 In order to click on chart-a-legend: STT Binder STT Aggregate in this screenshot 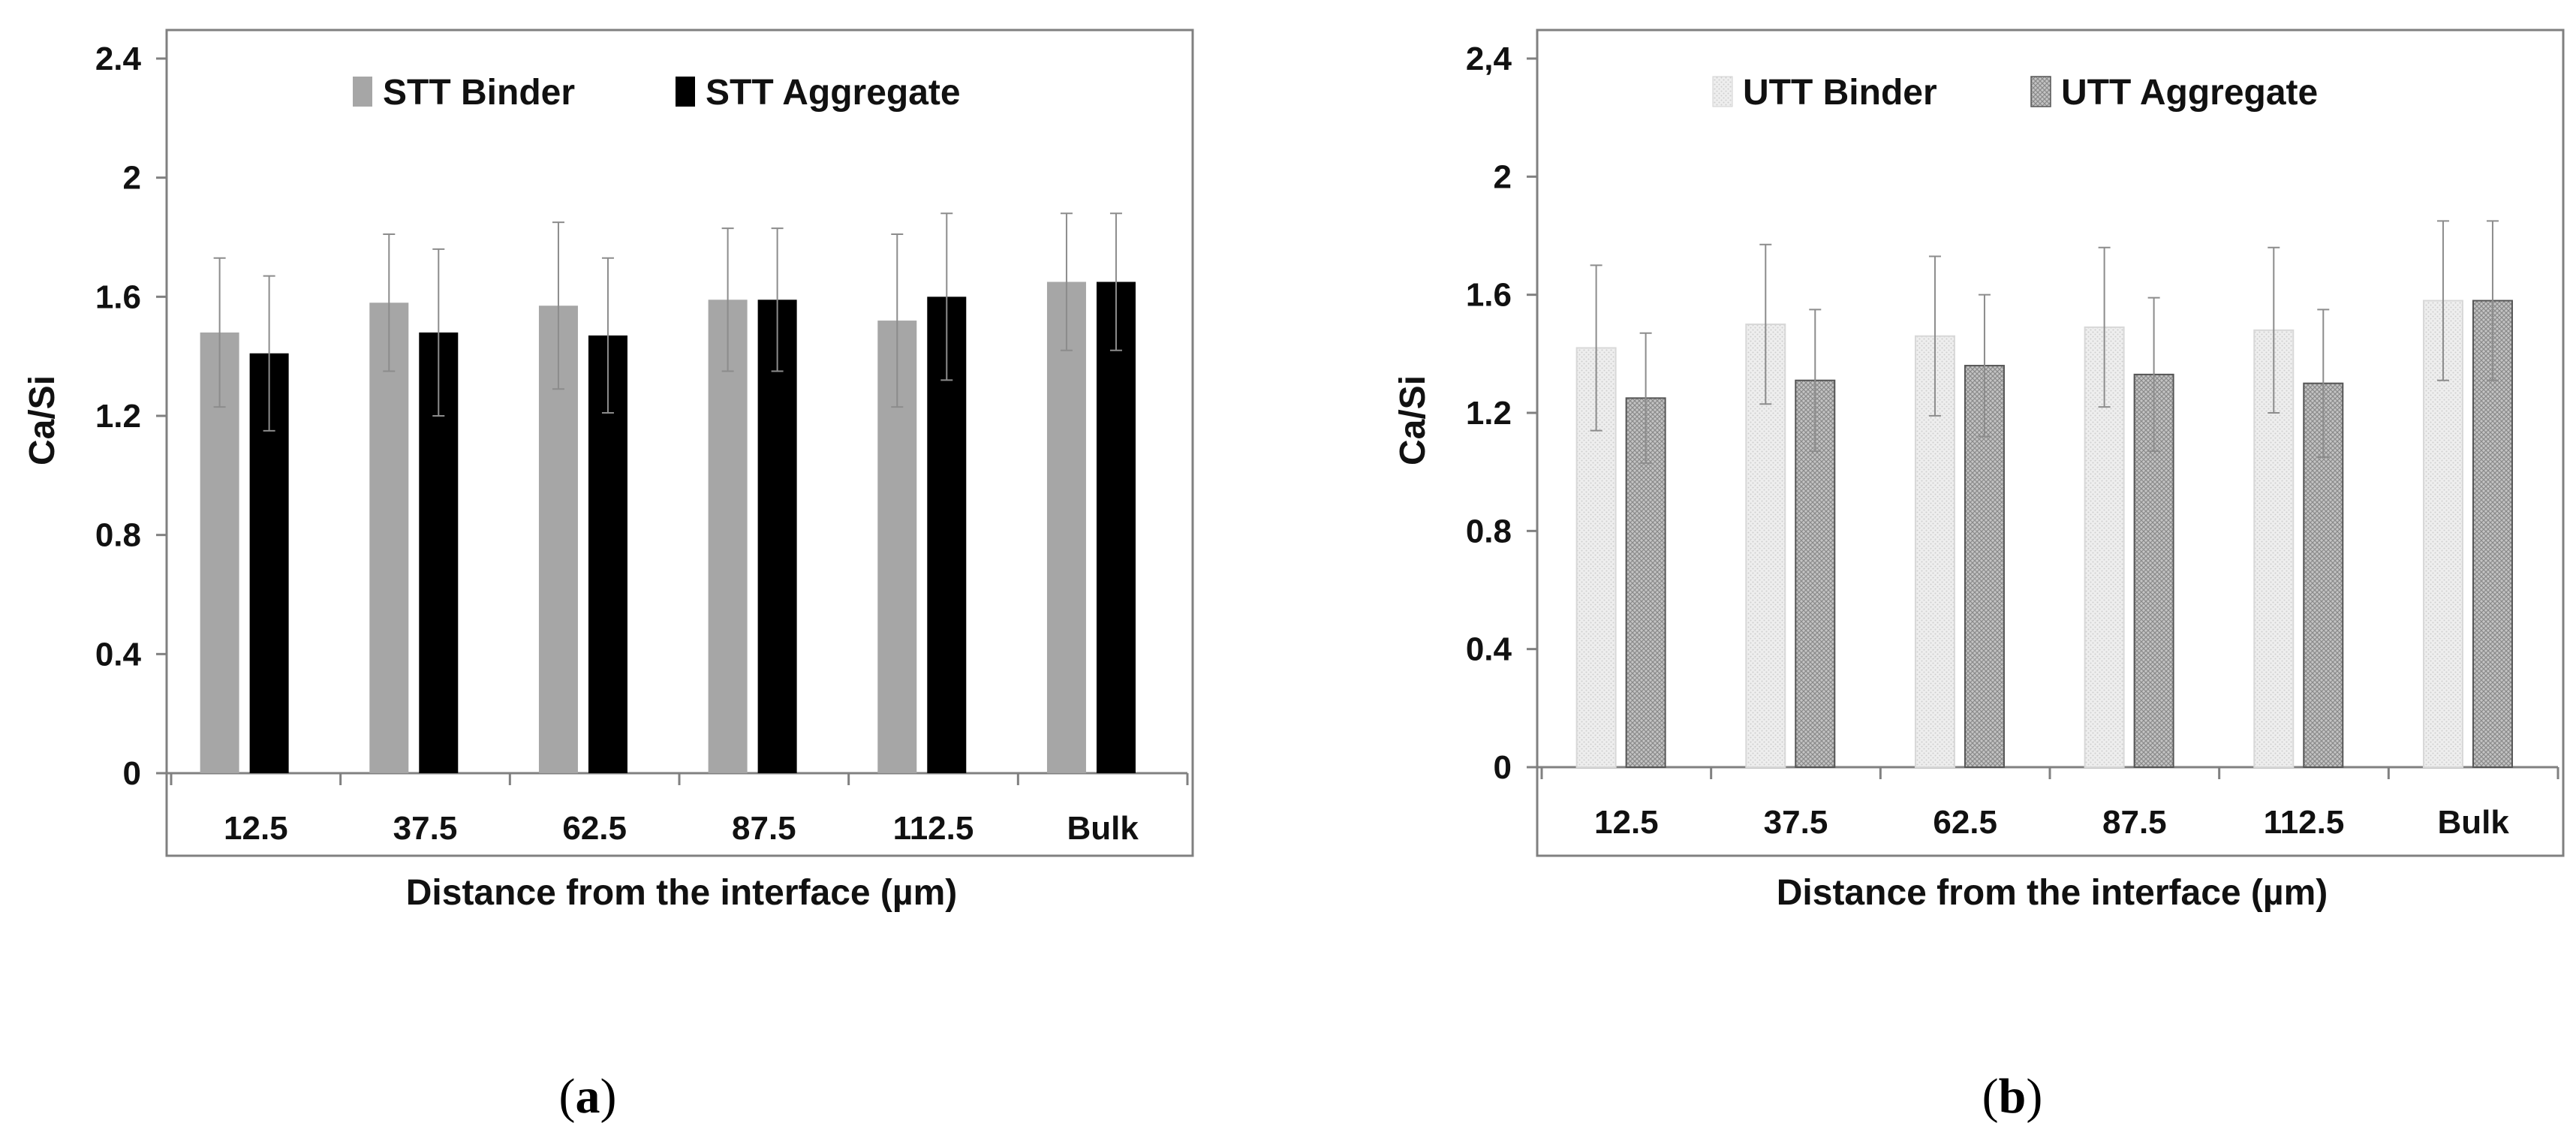, I will do `click(657, 93)`.